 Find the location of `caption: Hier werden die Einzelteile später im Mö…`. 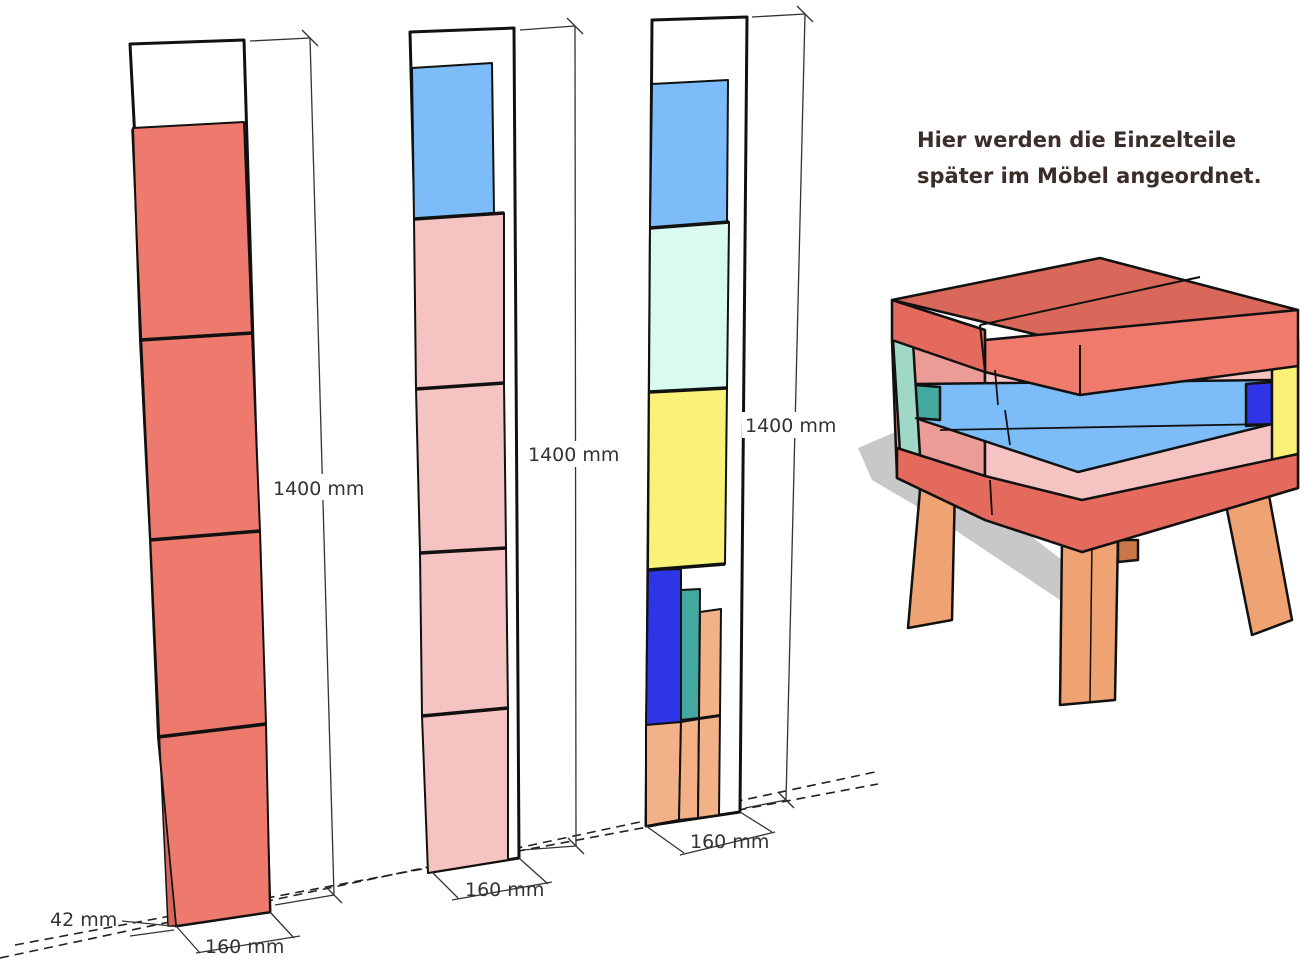

caption: Hier werden die Einzelteile später im Mö… is located at coordinates (1107, 158).